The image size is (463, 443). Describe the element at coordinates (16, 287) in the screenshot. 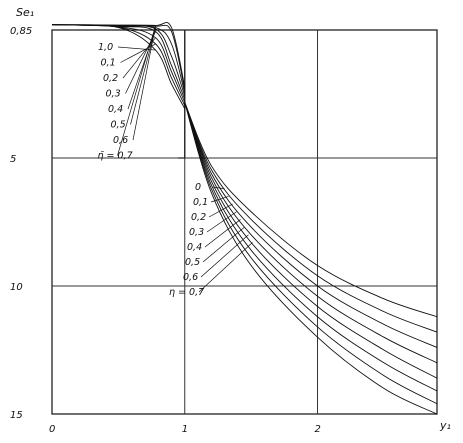

I see `y-tick-label: 10` at that location.